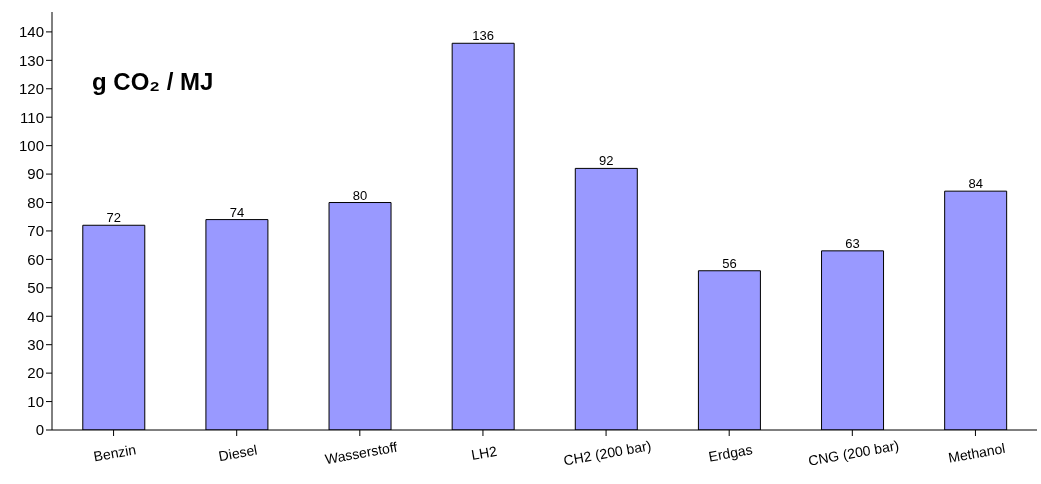 Image resolution: width=1041 pixels, height=484 pixels. What do you see at coordinates (35, 288) in the screenshot?
I see `y-tick-label: 50` at bounding box center [35, 288].